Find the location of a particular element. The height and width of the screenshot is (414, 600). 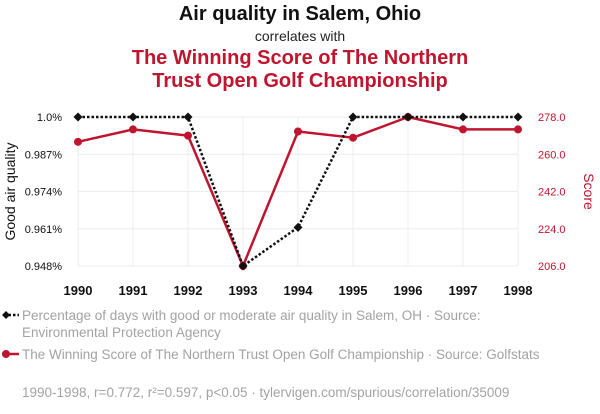

y-right-tick-label: 260.0 is located at coordinates (552, 155).